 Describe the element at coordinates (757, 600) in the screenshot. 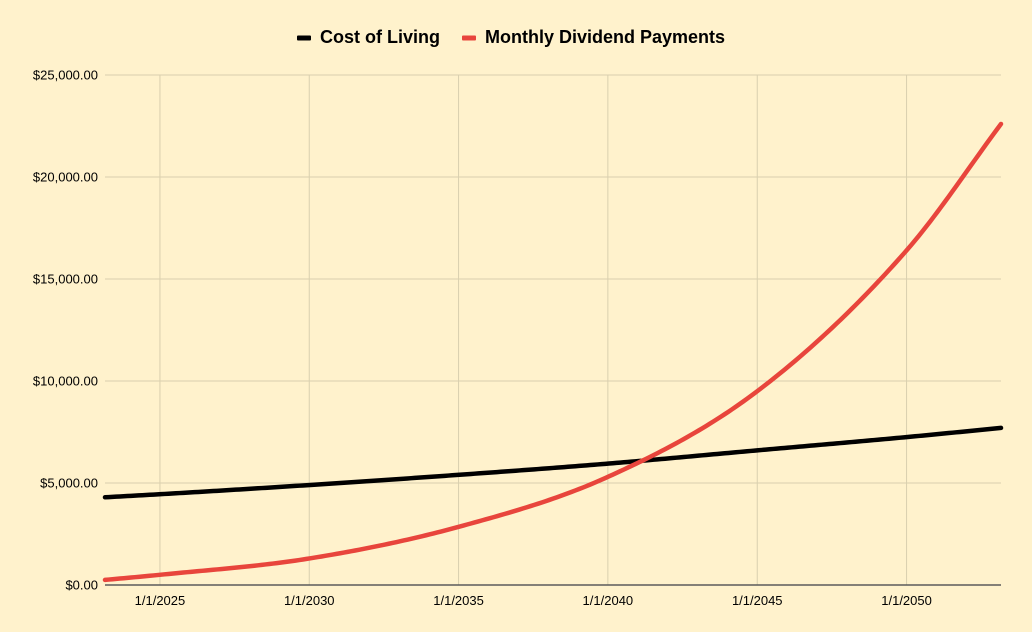

I see `x-tick-label: 1/1/2045` at that location.